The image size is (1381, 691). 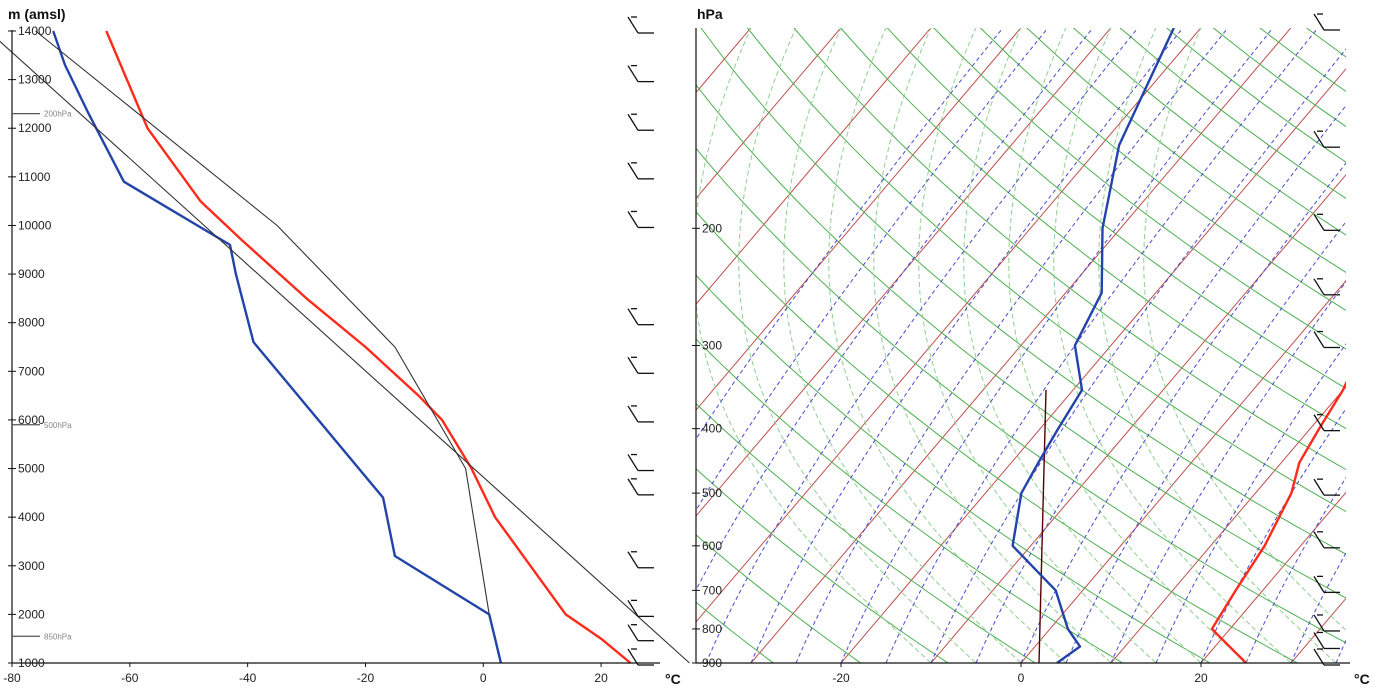 What do you see at coordinates (640, 341) in the screenshot?
I see `left-wind-barbs` at bounding box center [640, 341].